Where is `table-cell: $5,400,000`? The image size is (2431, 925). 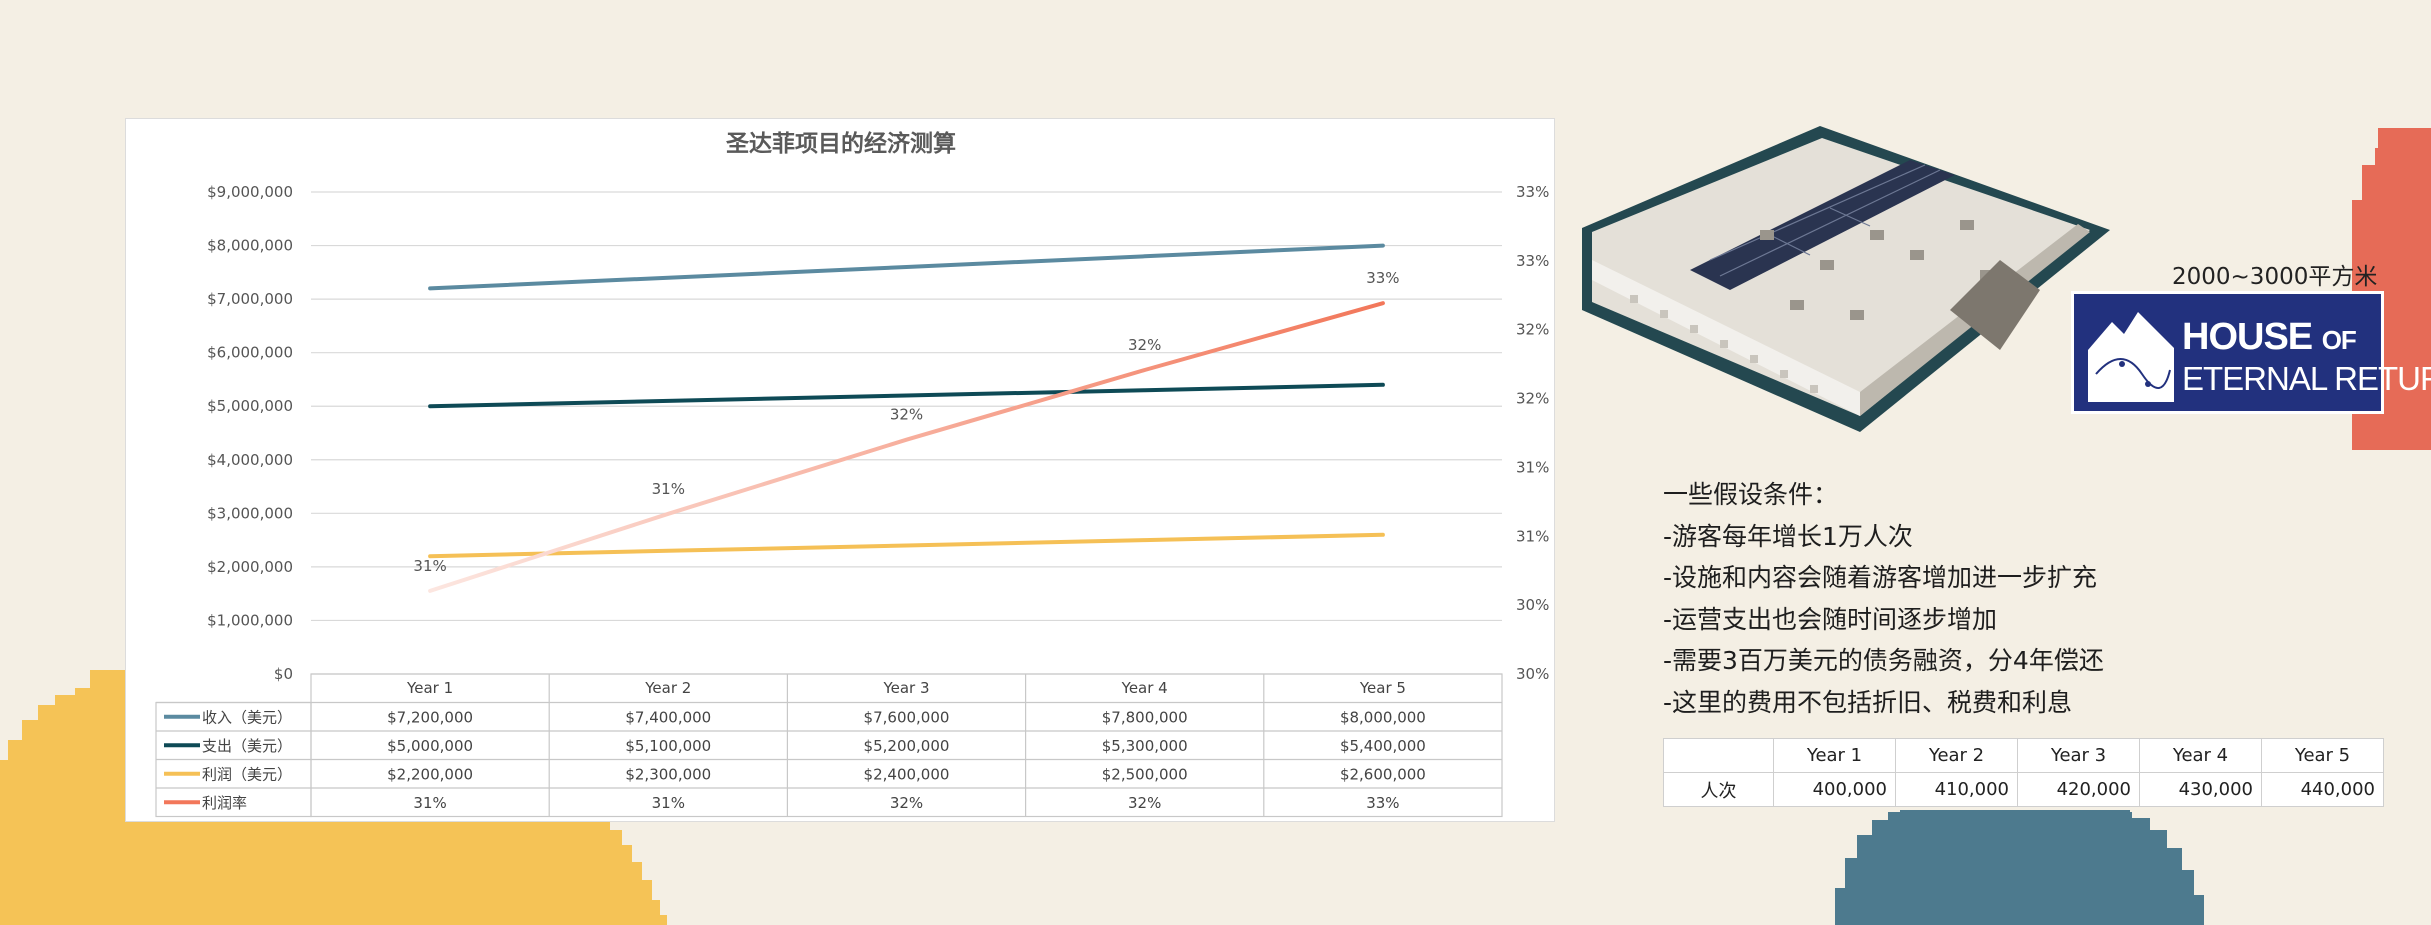
table-cell: $5,400,000 is located at coordinates (1383, 746).